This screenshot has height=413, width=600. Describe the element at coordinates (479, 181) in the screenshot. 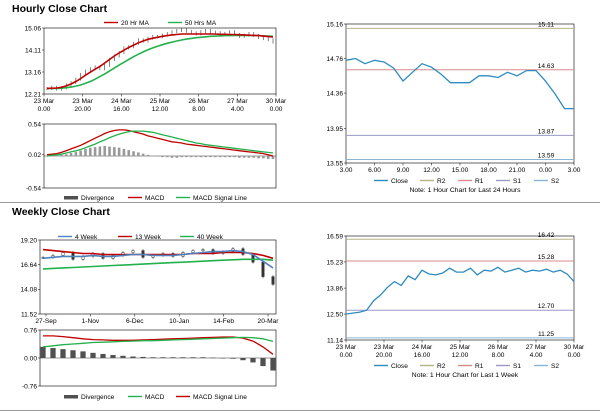

I see `hourly-24h-legend-r1-label: R1` at that location.